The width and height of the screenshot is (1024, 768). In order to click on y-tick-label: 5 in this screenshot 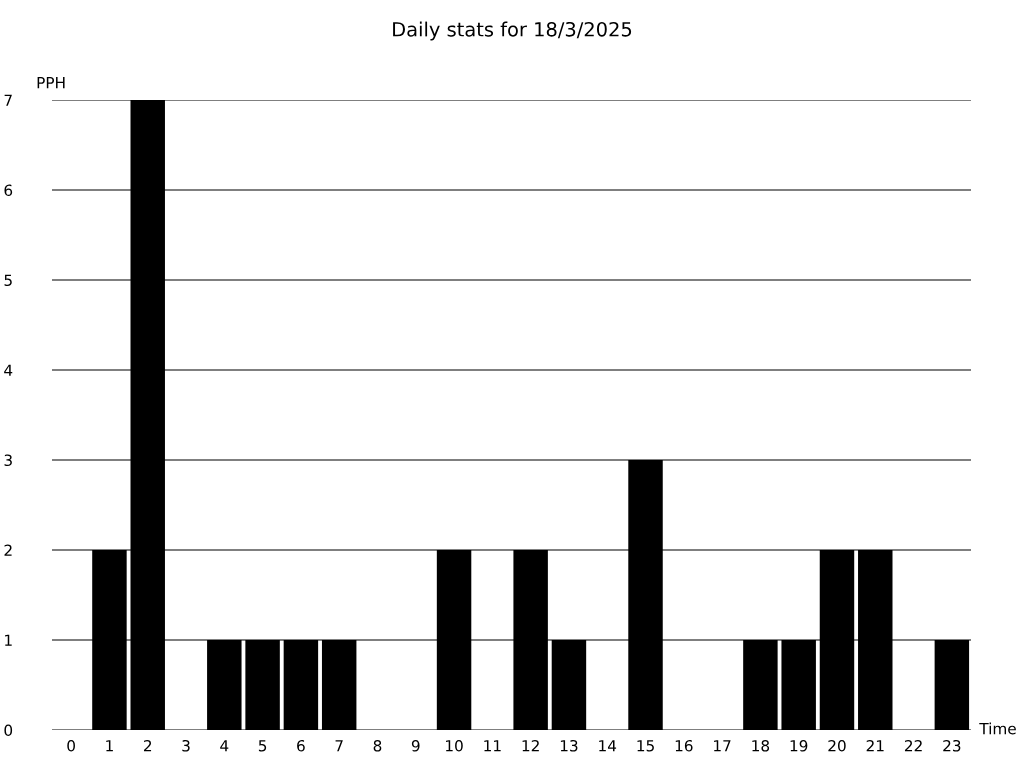, I will do `click(8, 280)`.